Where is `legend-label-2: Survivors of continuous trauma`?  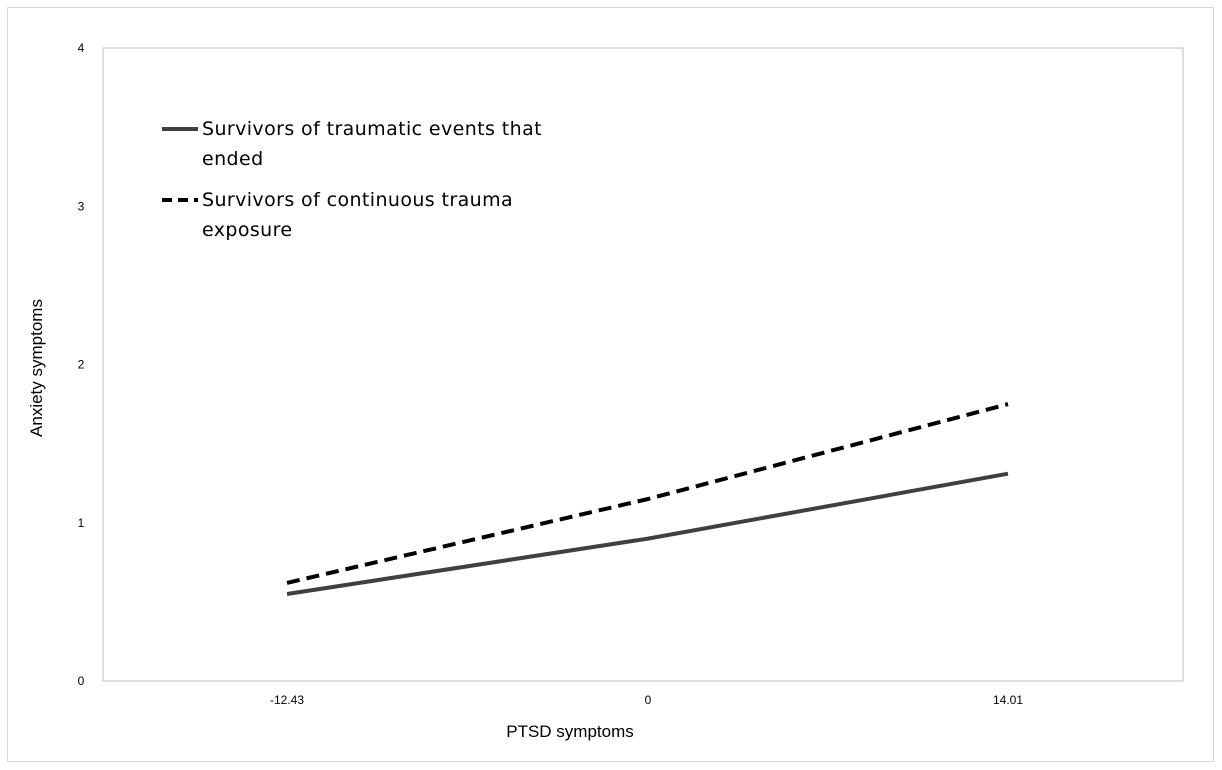 legend-label-2: Survivors of continuous trauma is located at coordinates (357, 200).